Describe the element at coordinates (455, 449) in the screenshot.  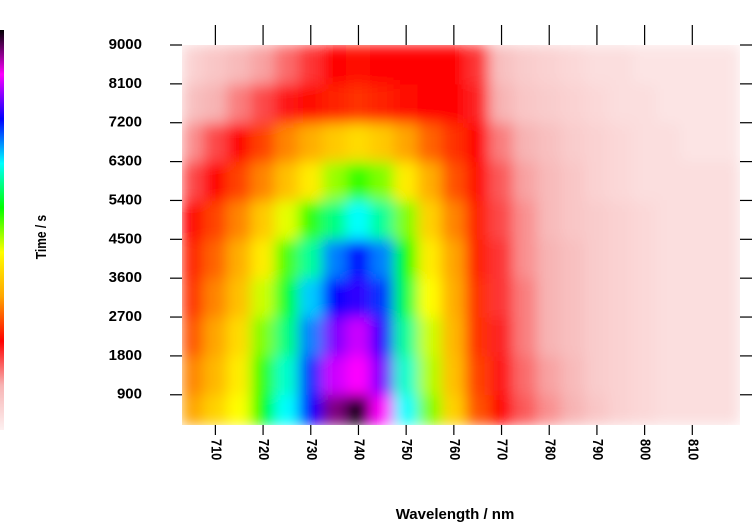
I see `x-tick-label: 760` at that location.